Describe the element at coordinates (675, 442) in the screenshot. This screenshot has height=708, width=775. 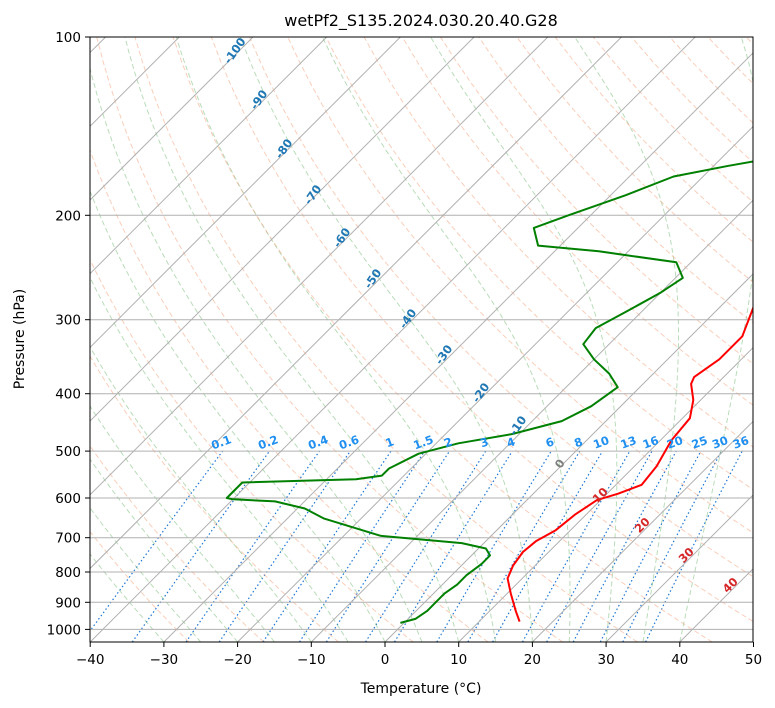
I see `mixing-ratio-label: 20` at that location.